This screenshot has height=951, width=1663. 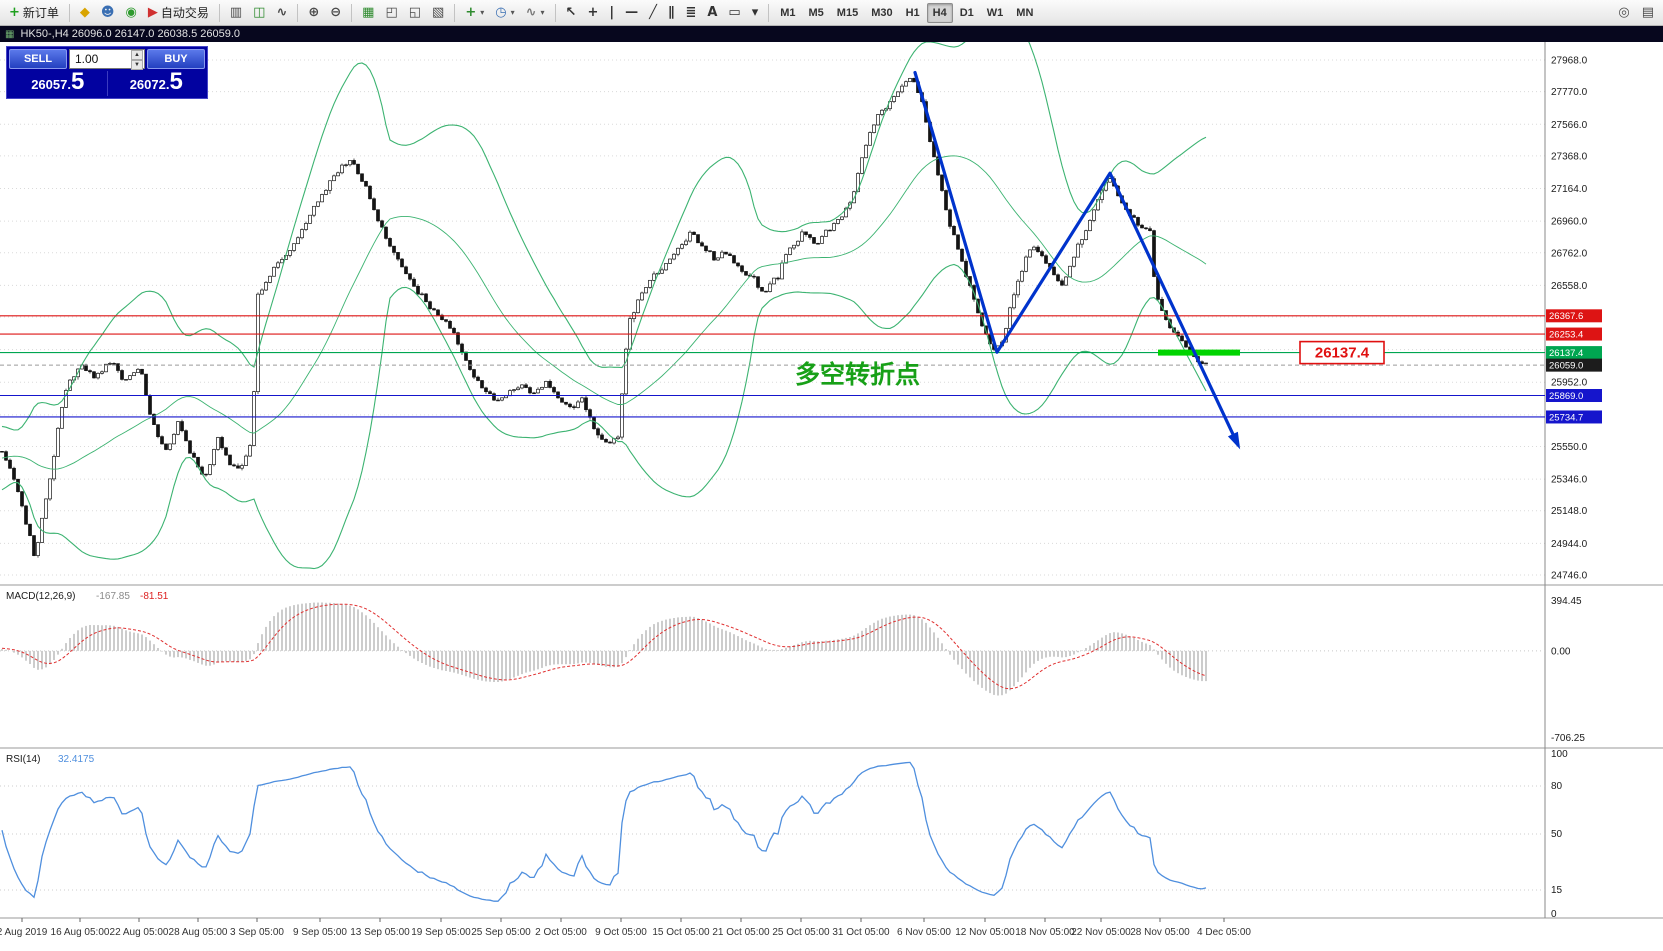 I want to click on data-window-icon: ▤, so click(x=1647, y=12).